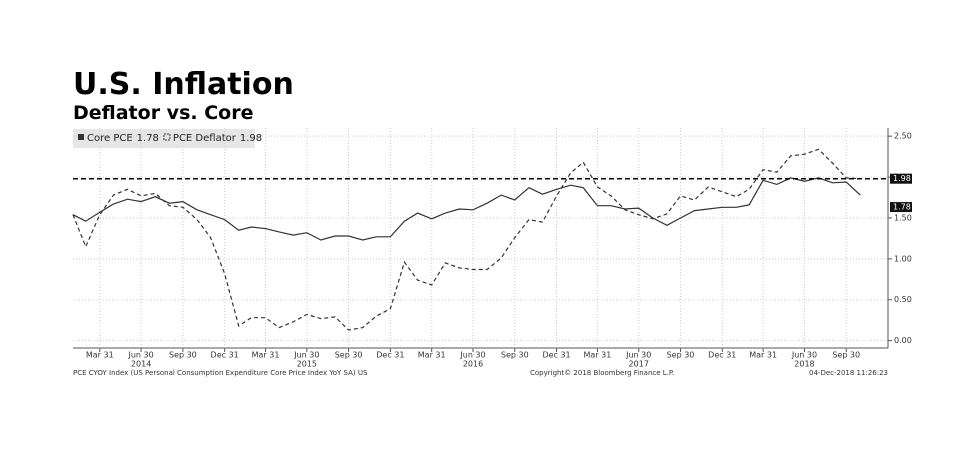 This screenshot has width=975, height=463. I want to click on year-label: 2018, so click(804, 364).